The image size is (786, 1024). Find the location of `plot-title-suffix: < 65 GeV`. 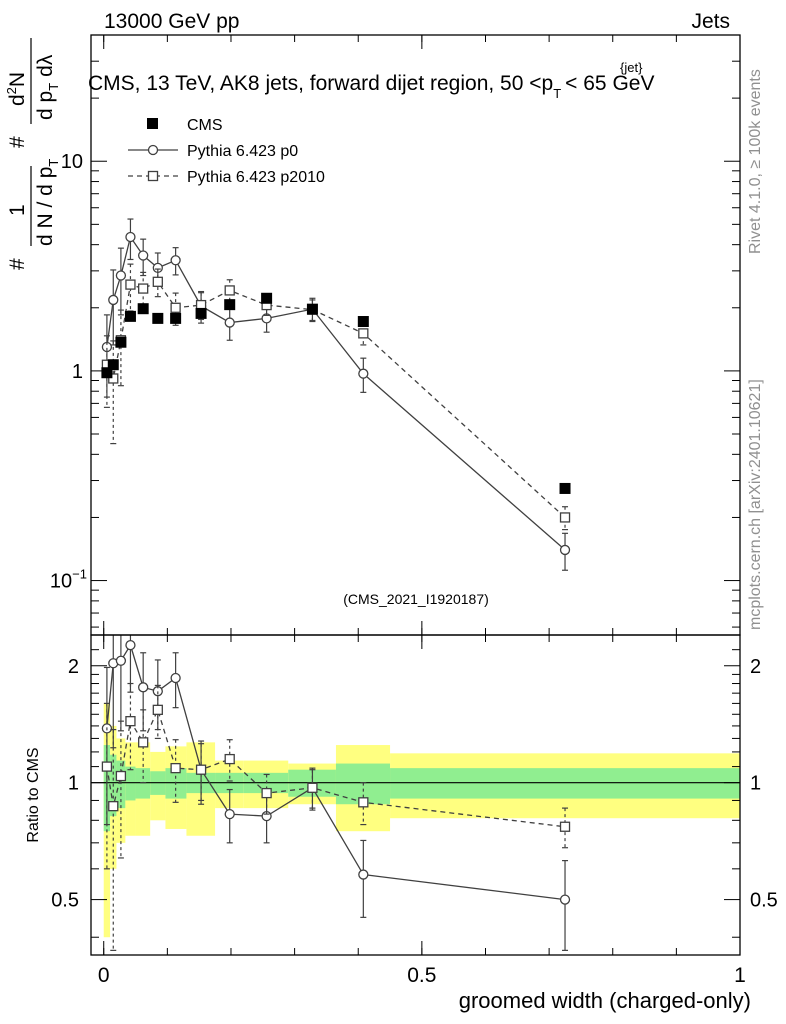

plot-title-suffix: < 65 GeV is located at coordinates (609, 83).